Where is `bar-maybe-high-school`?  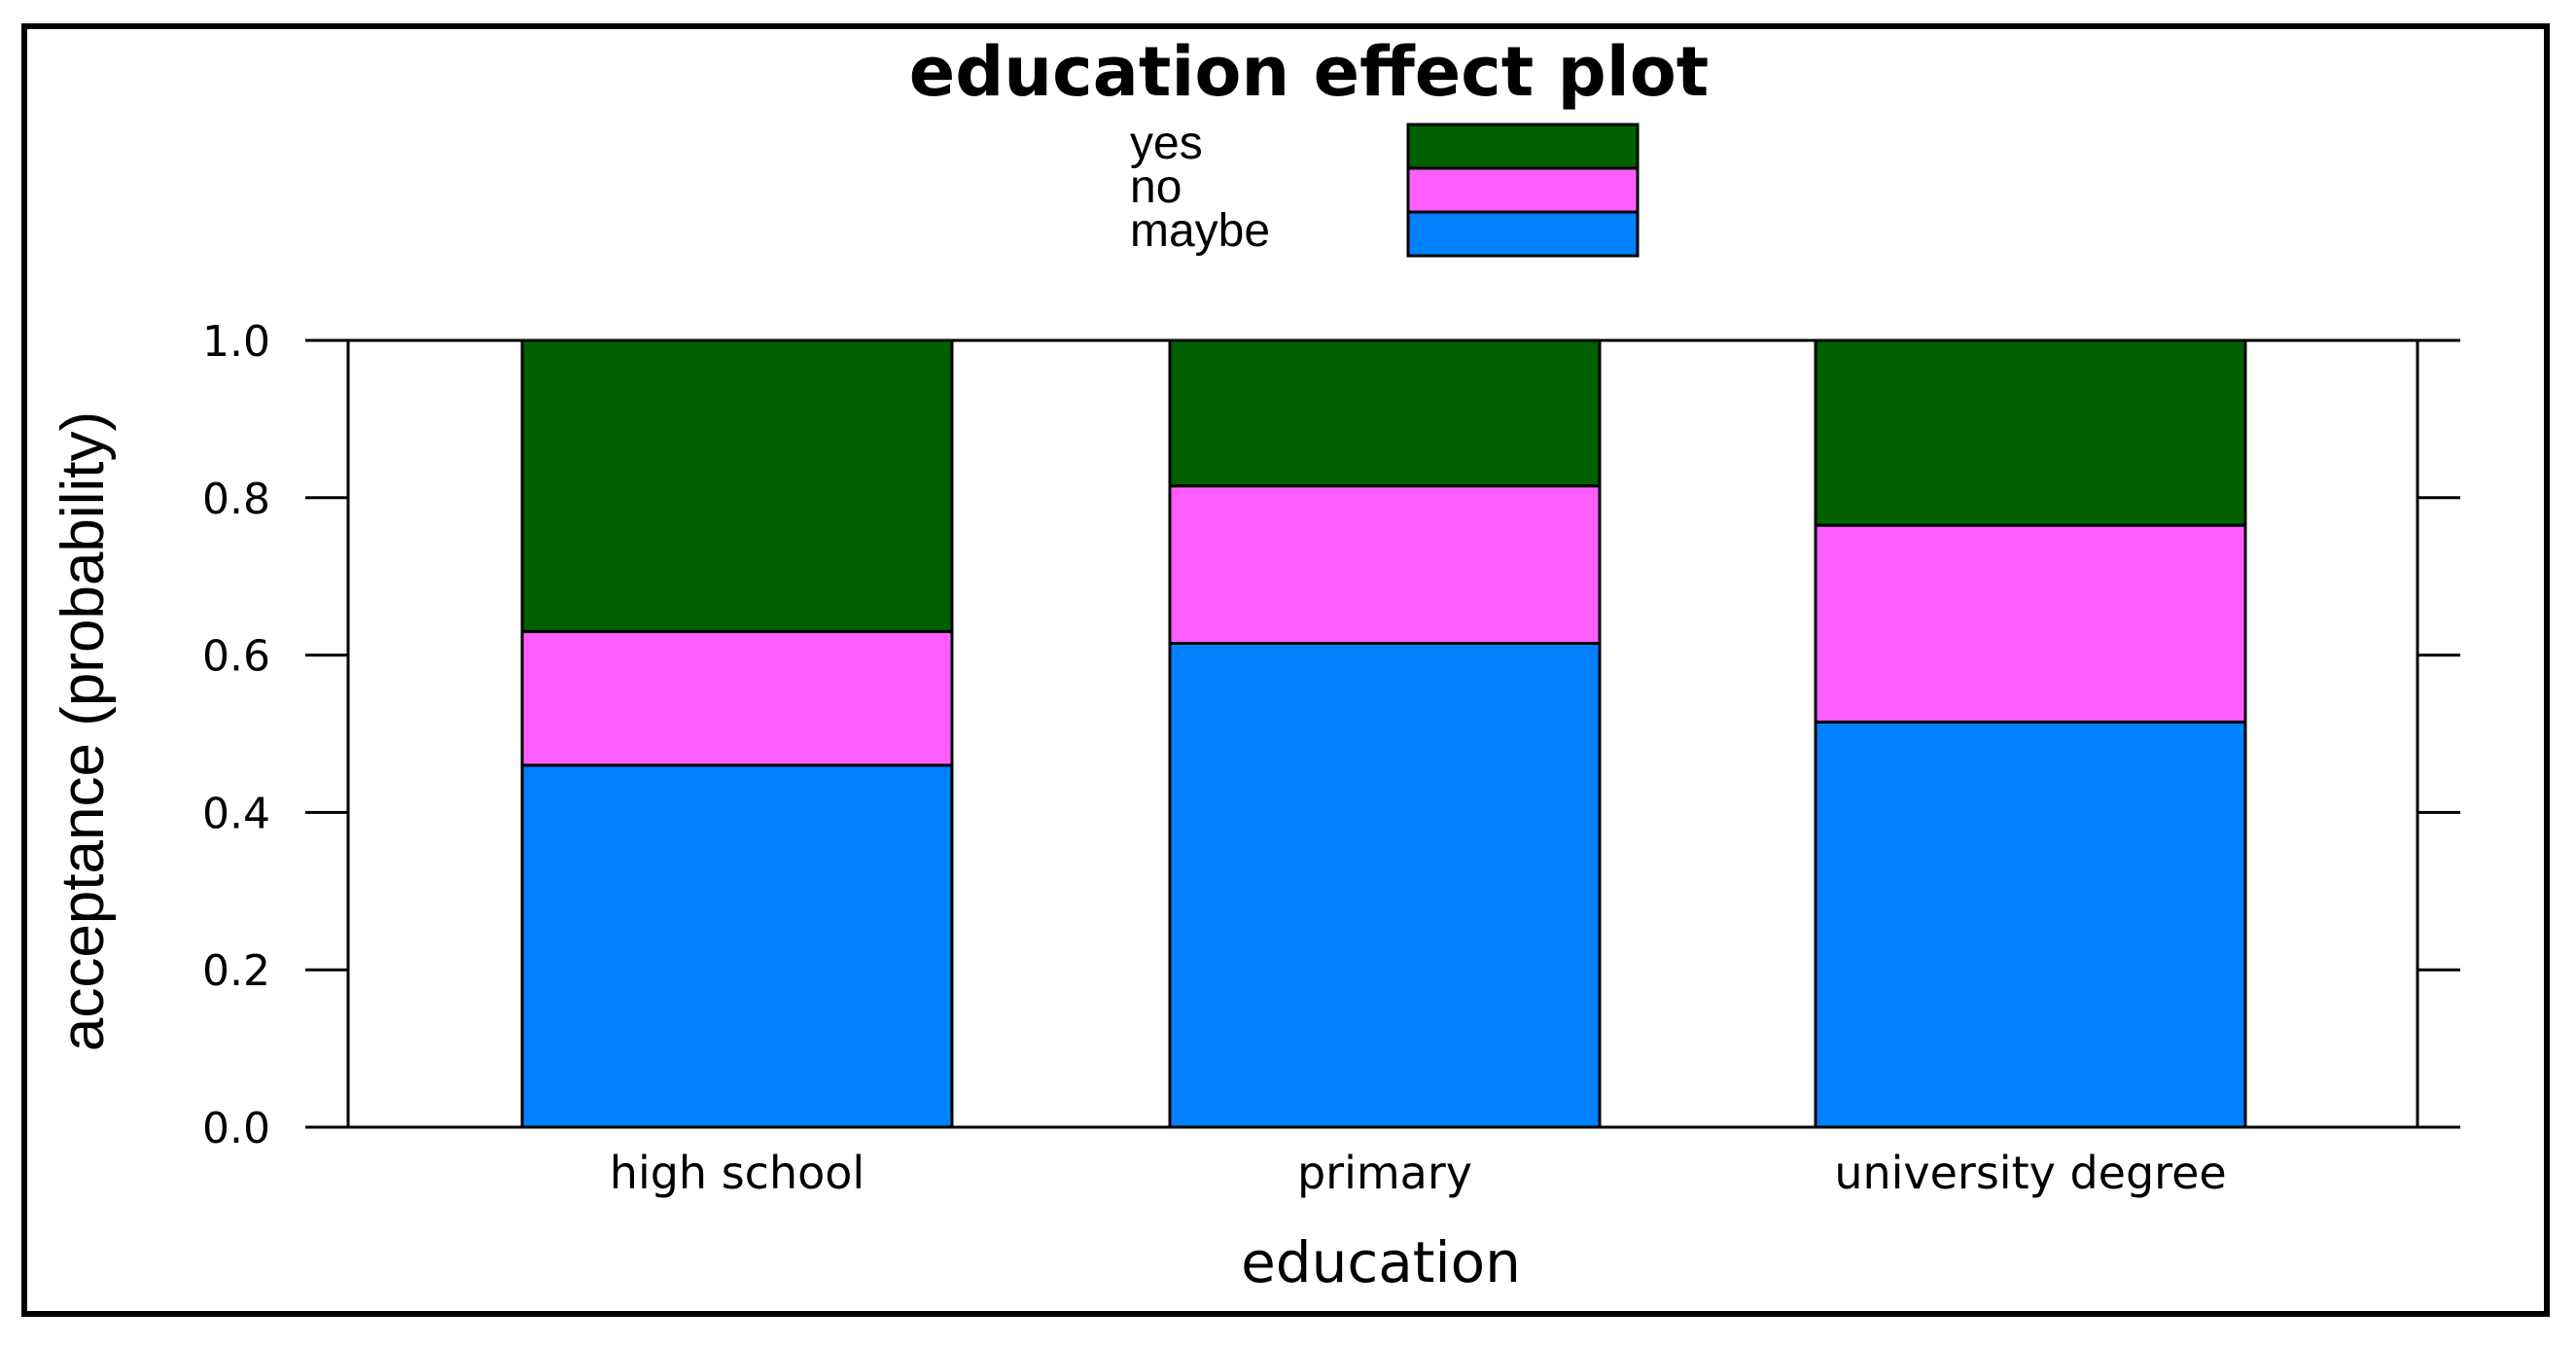
bar-maybe-high-school is located at coordinates (737, 946).